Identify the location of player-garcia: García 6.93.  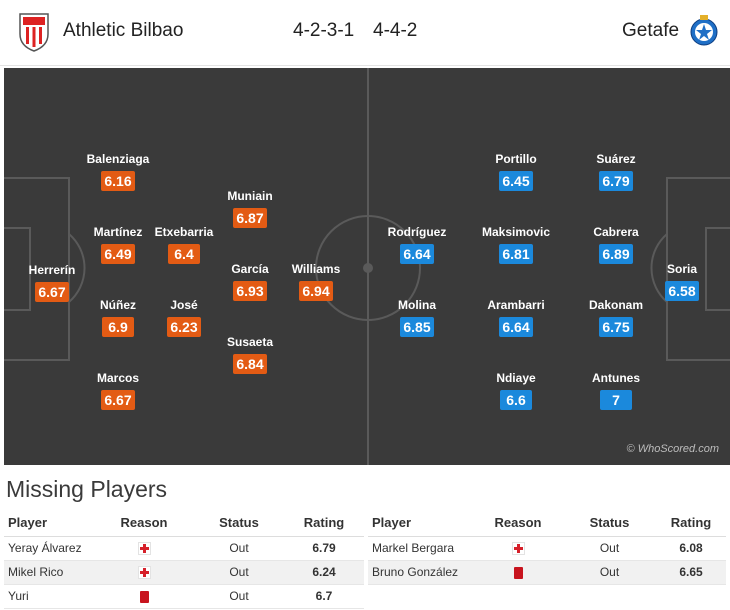
(250, 281).